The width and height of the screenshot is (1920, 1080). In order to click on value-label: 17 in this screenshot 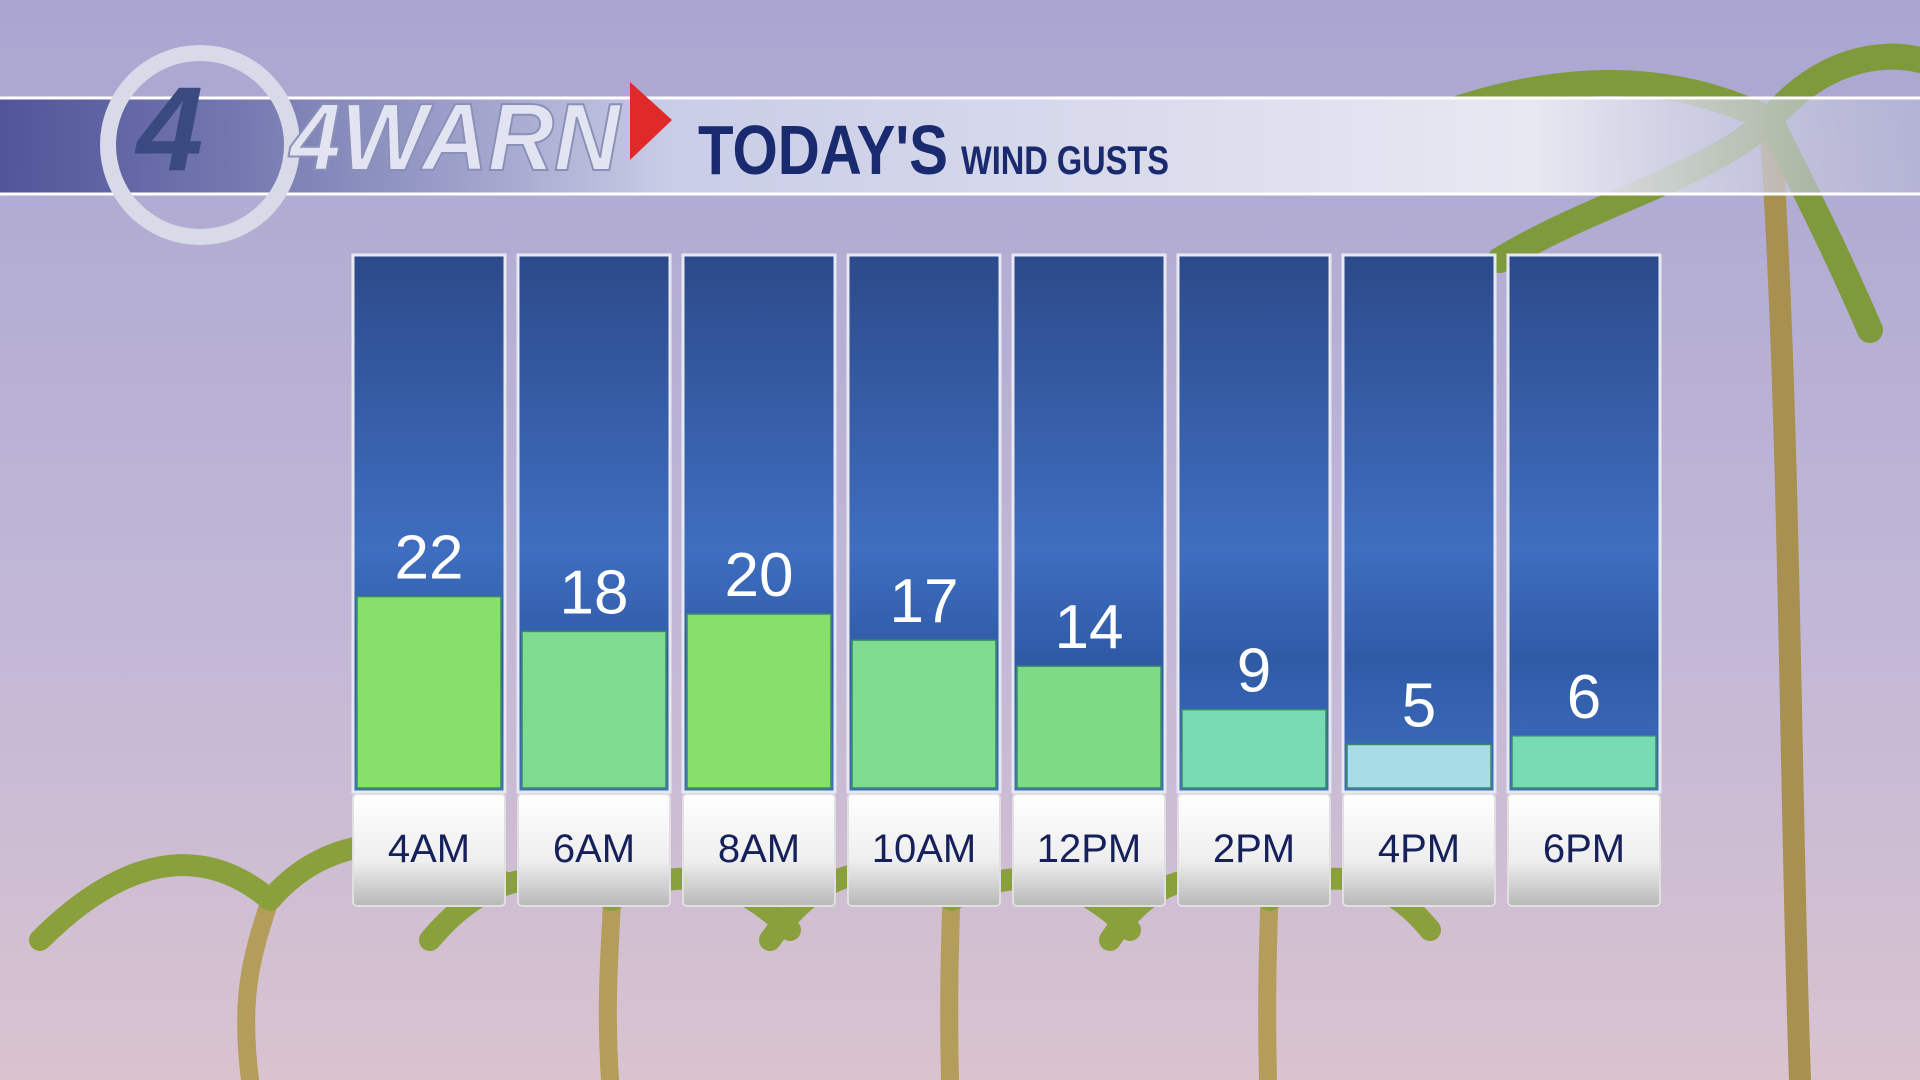, I will do `click(924, 601)`.